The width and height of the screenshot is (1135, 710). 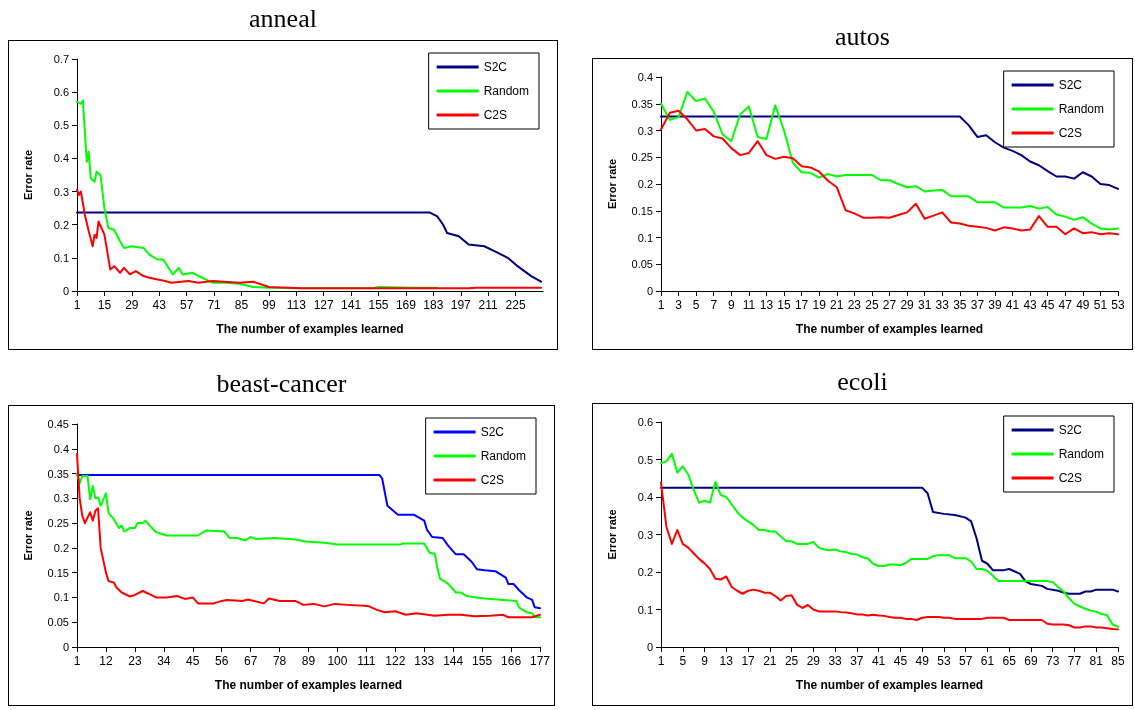 What do you see at coordinates (749, 305) in the screenshot?
I see `x-tick-label: 11` at bounding box center [749, 305].